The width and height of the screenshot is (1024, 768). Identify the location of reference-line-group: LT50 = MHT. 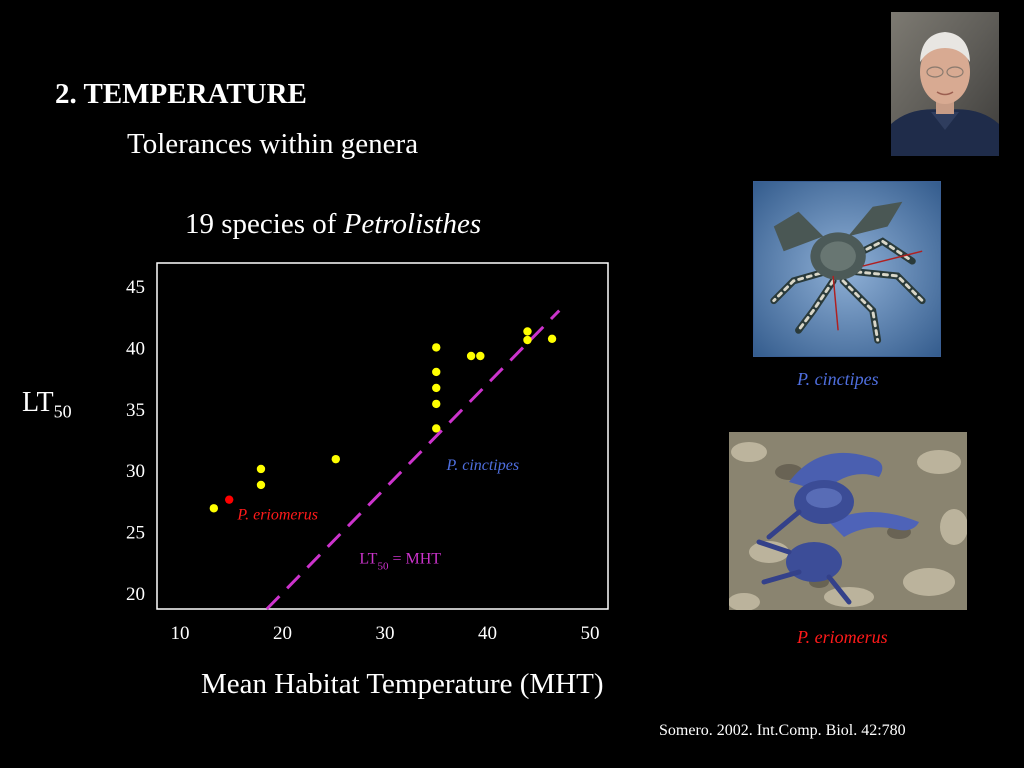
(413, 460).